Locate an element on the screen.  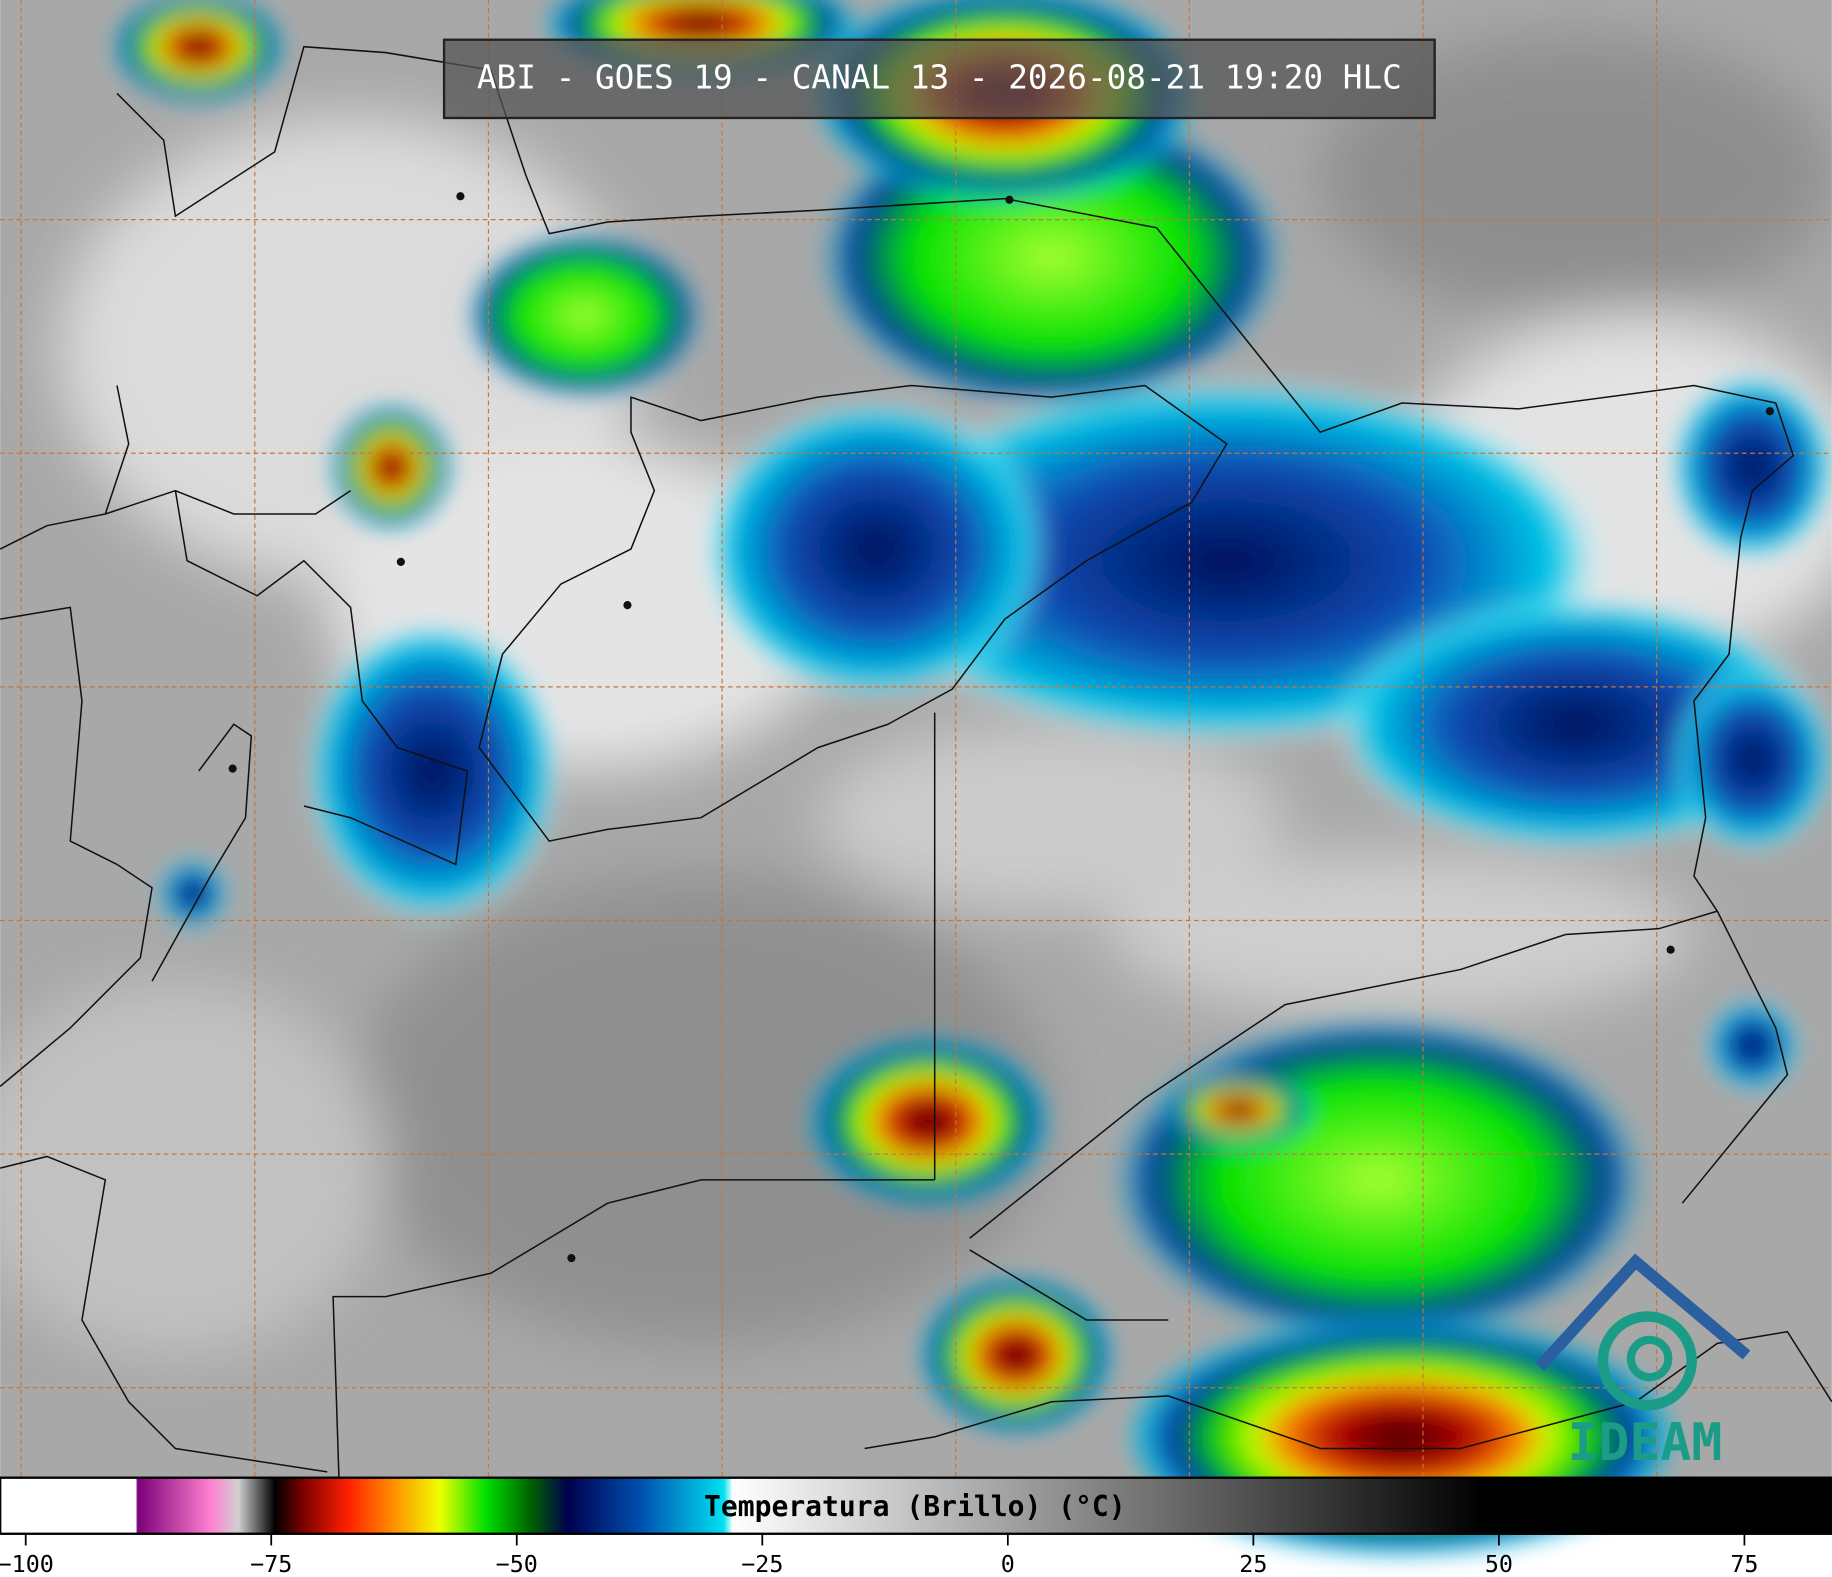
colorbar-tick-label: 50 is located at coordinates (1499, 1563).